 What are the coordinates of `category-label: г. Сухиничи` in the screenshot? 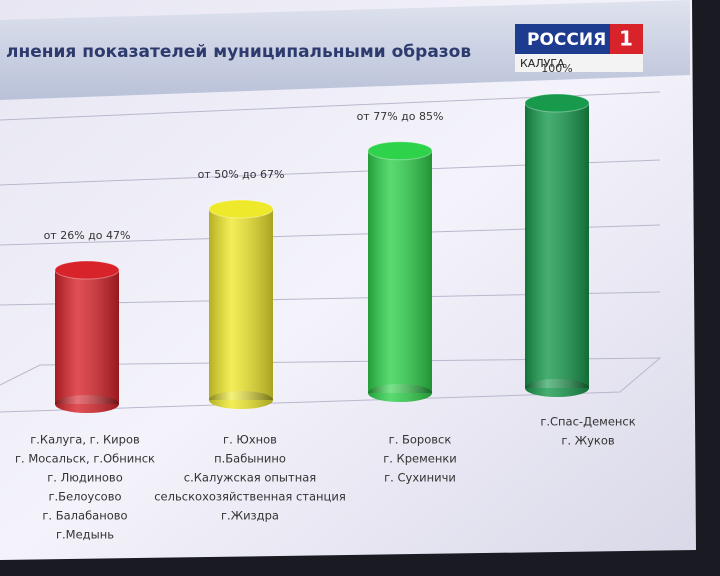 It's located at (420, 478).